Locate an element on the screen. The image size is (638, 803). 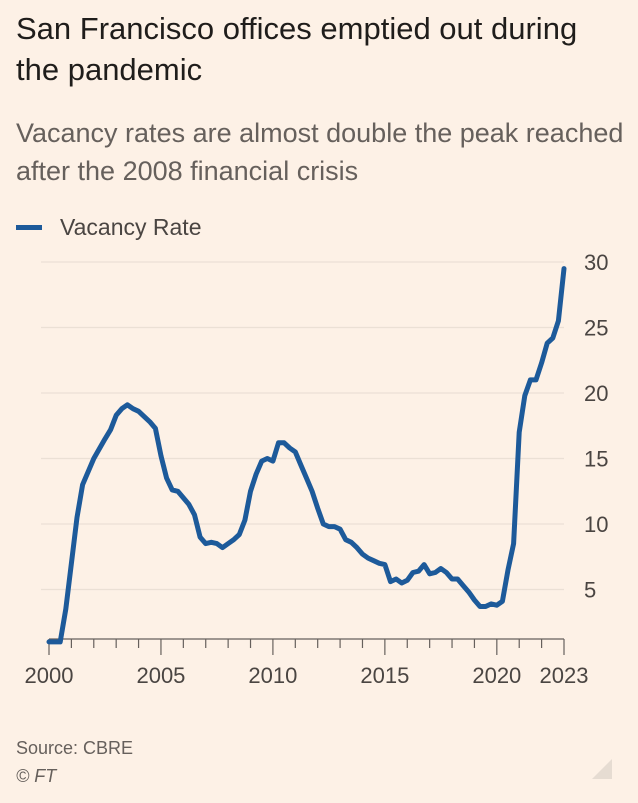
x-tick-label: 2005 is located at coordinates (160, 675).